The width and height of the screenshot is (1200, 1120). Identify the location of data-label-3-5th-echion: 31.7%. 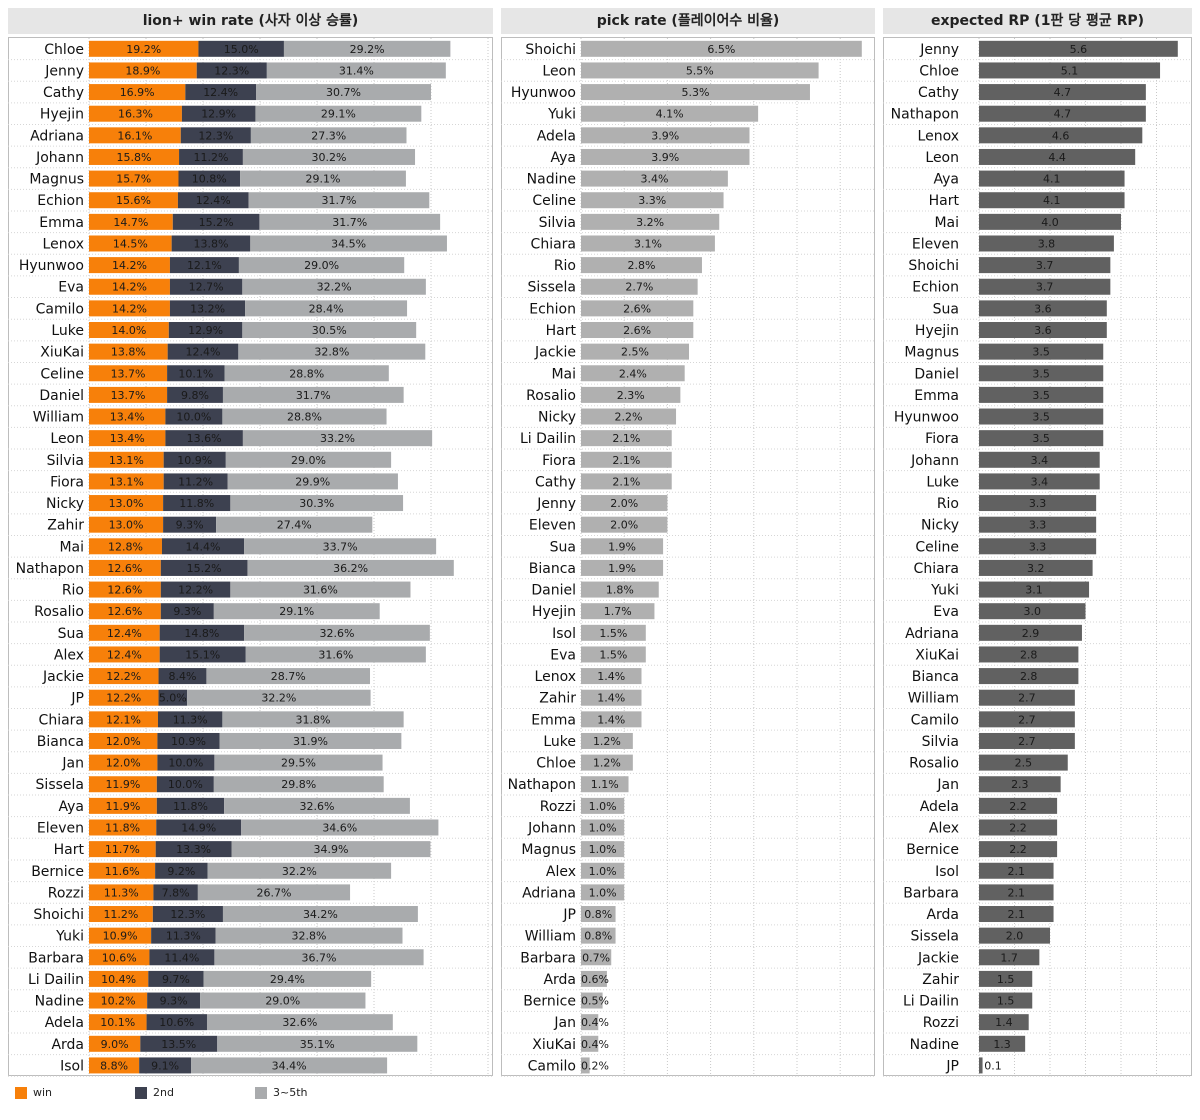
(338, 200).